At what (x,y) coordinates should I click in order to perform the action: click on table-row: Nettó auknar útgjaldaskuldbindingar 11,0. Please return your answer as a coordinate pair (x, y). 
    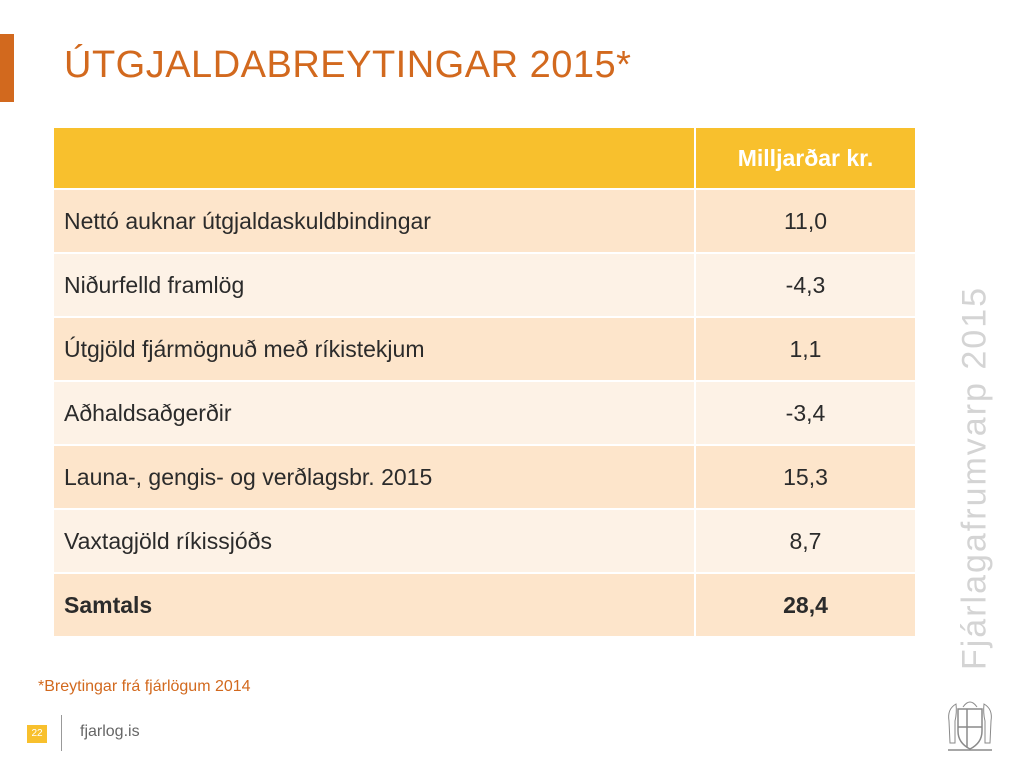
    Looking at the image, I should click on (484, 221).